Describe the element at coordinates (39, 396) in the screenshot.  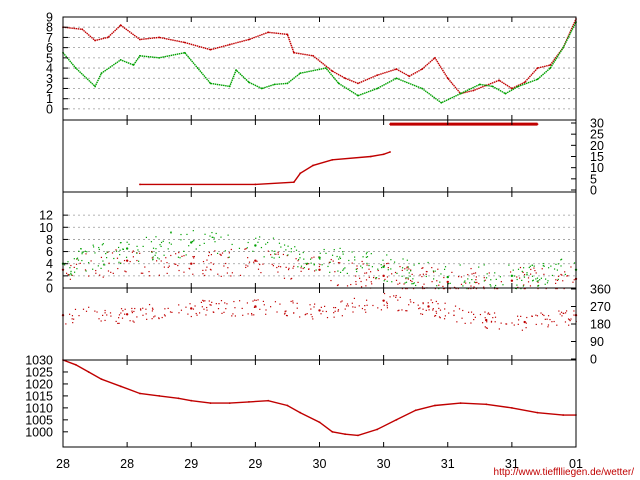
I see `ytick-label-p5-1015: 1015` at that location.